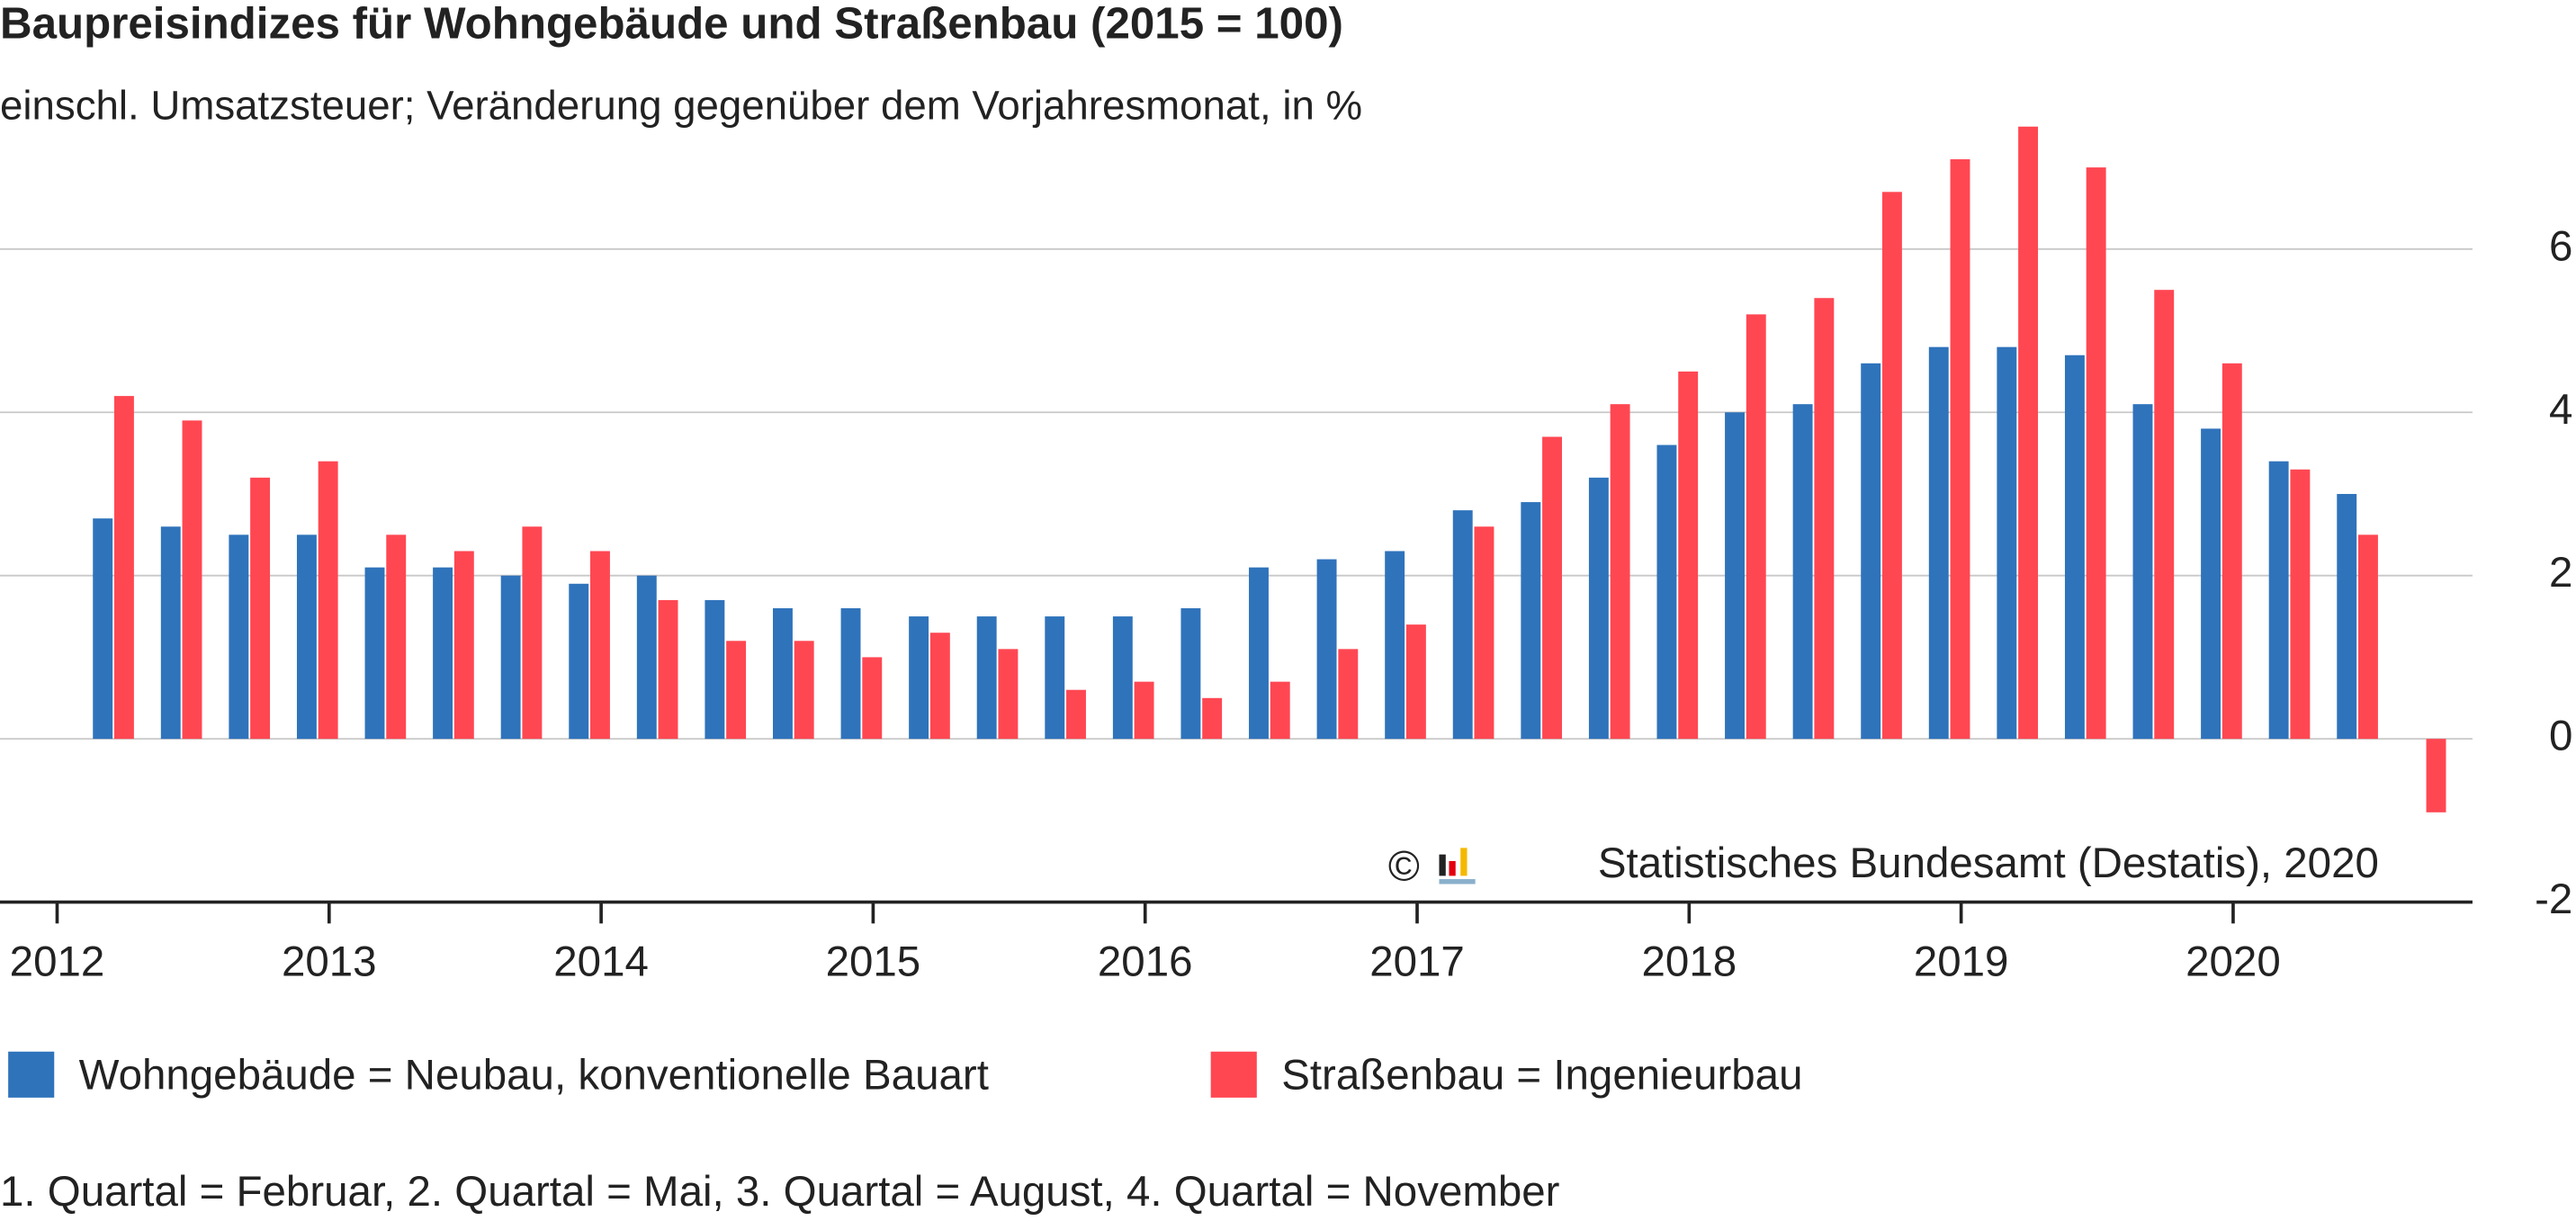 This screenshot has width=2576, height=1221. I want to click on y-tick-label: -2, so click(2554, 899).